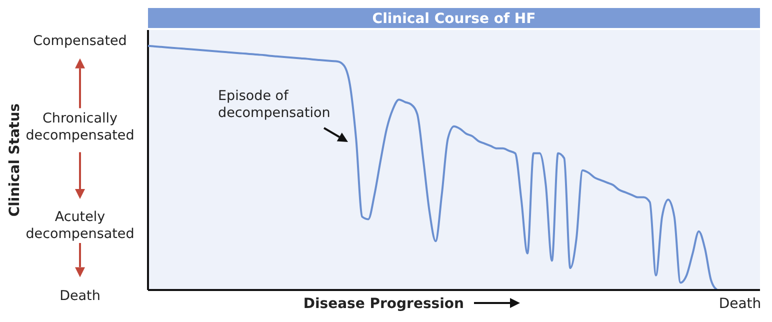 The height and width of the screenshot is (322, 772). I want to click on annotation: Episode of decompensation, so click(274, 104).